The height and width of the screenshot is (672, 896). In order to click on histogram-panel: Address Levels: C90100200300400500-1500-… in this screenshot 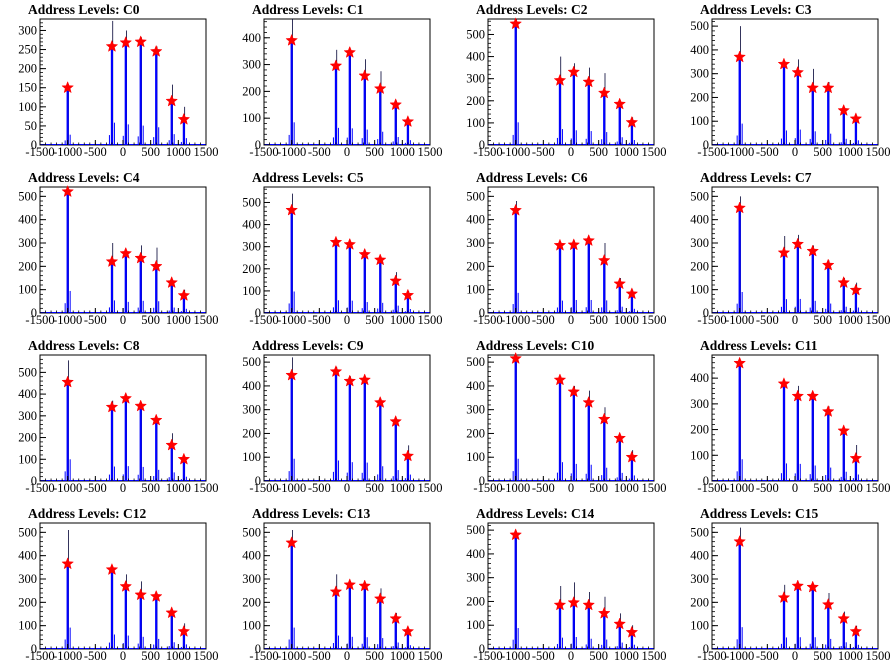, I will do `click(342, 416)`.